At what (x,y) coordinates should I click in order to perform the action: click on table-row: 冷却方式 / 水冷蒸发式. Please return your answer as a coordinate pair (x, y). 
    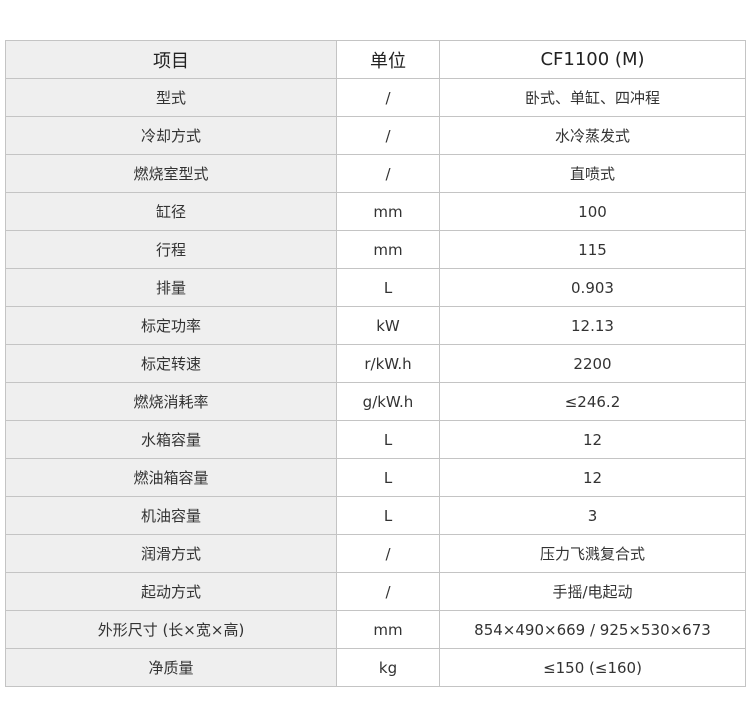
    Looking at the image, I should click on (375, 135).